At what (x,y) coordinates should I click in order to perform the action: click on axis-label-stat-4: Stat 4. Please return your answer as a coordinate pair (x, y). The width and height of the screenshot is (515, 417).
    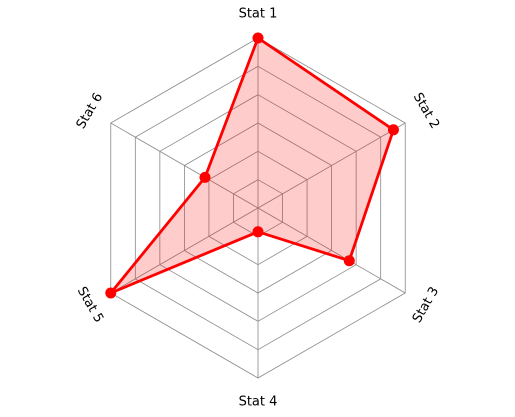
    Looking at the image, I should click on (258, 402).